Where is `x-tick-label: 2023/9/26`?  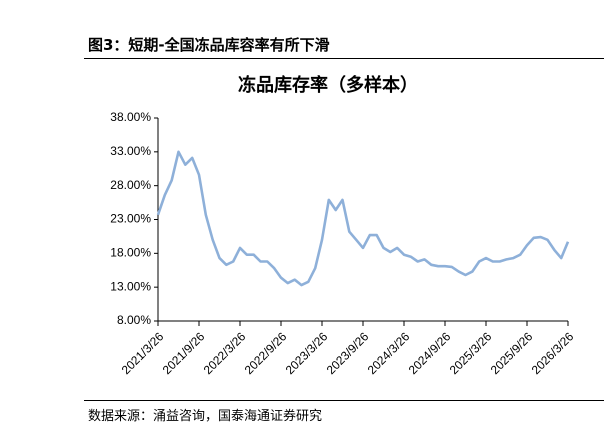 x-tick-label: 2023/9/26 is located at coordinates (348, 353).